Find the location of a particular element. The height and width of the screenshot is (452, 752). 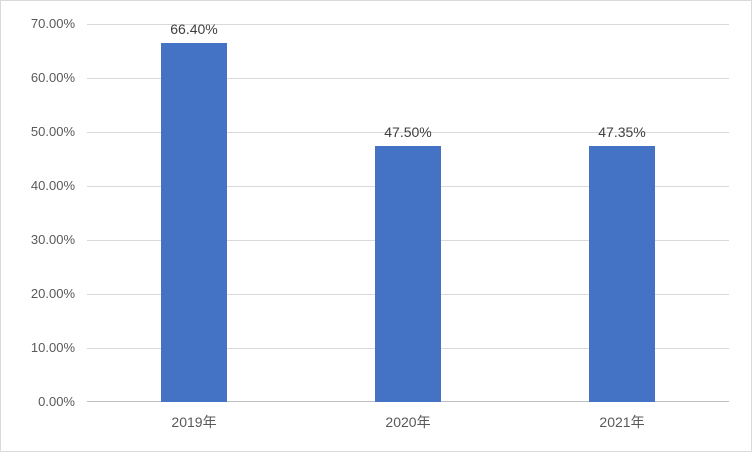

y-tick-label: 20.00% is located at coordinates (52, 293).